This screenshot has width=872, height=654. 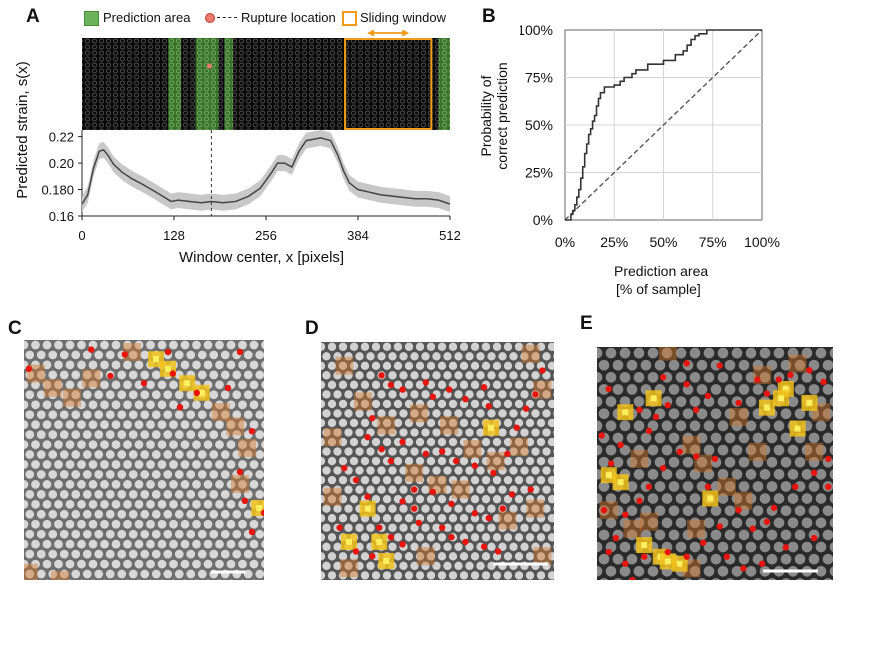 I want to click on micrograph-d, so click(x=437, y=461).